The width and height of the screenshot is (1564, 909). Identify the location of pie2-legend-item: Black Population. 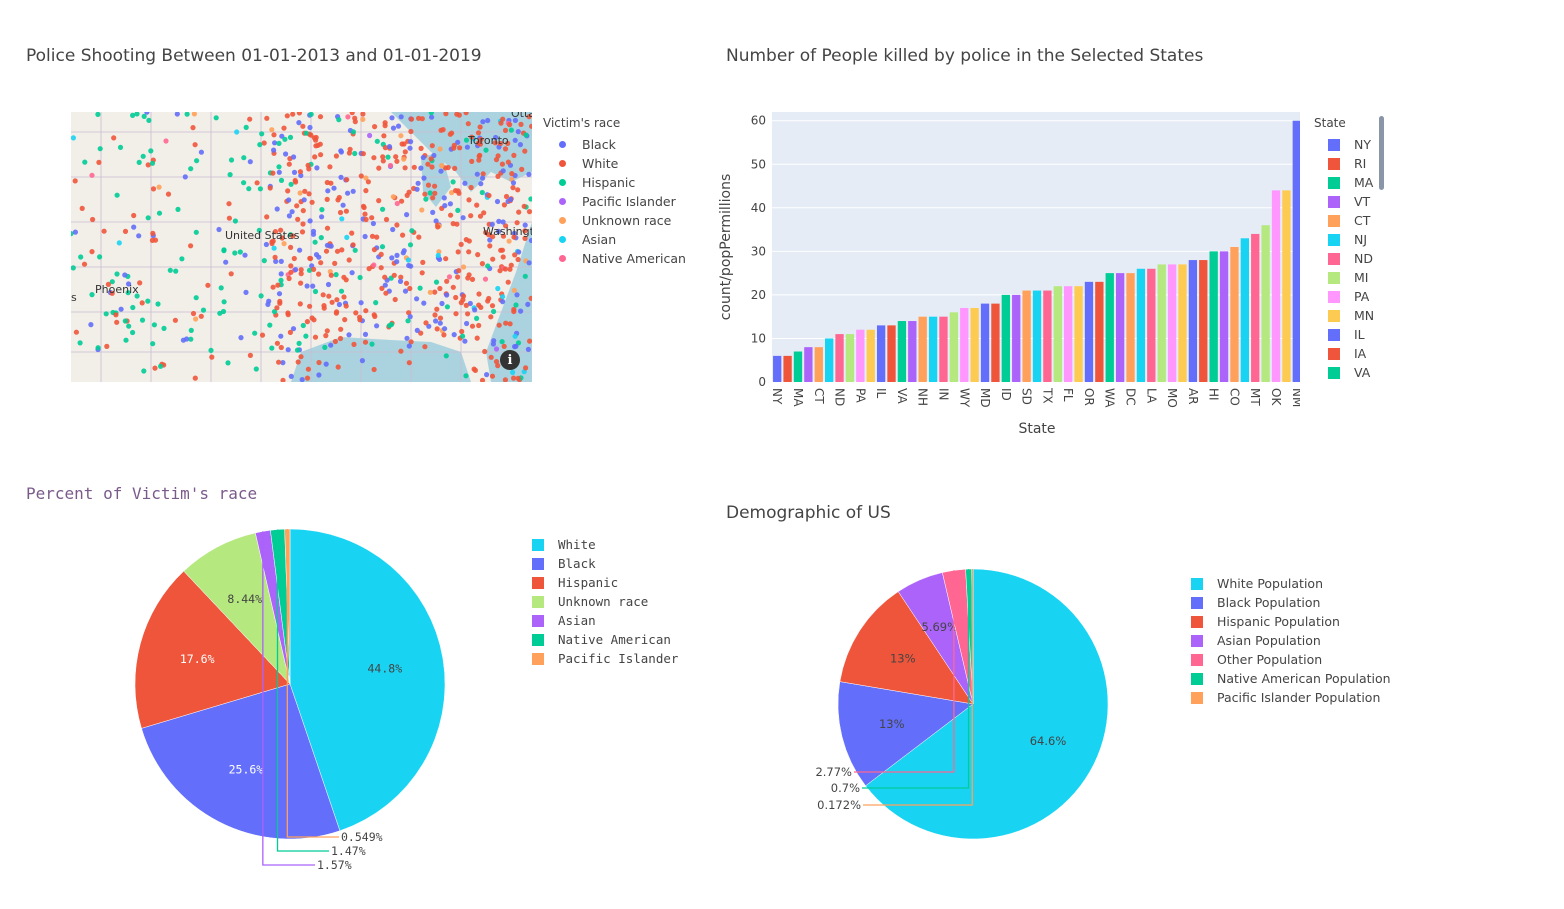
(1284, 602).